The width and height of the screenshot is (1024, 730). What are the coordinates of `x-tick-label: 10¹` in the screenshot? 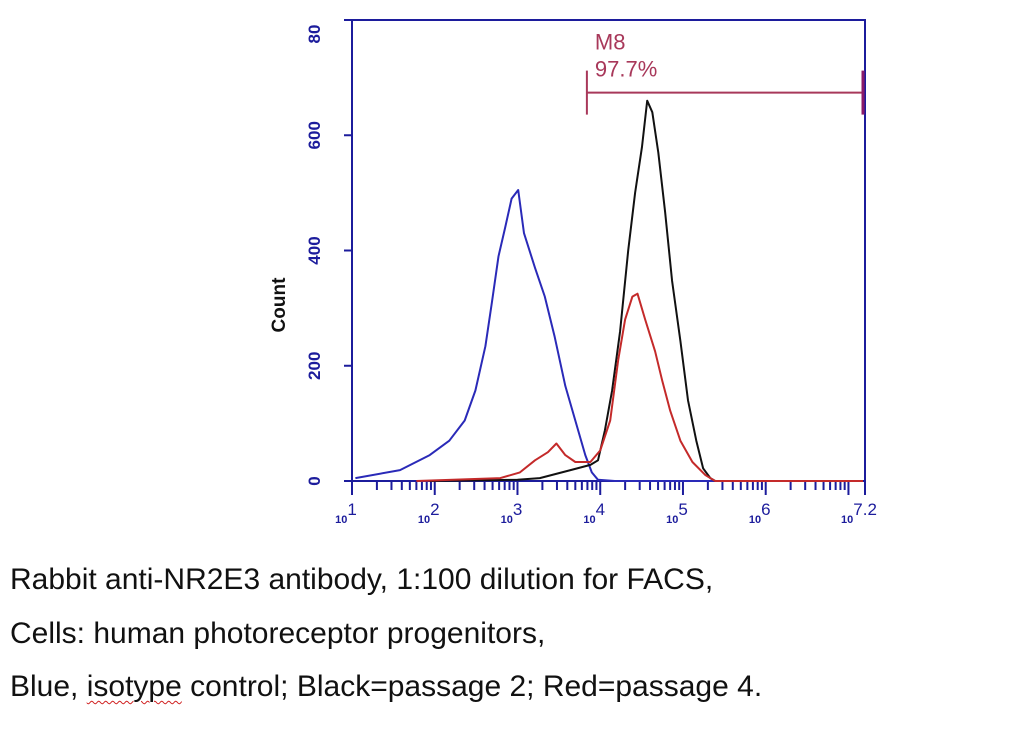 It's located at (346, 513).